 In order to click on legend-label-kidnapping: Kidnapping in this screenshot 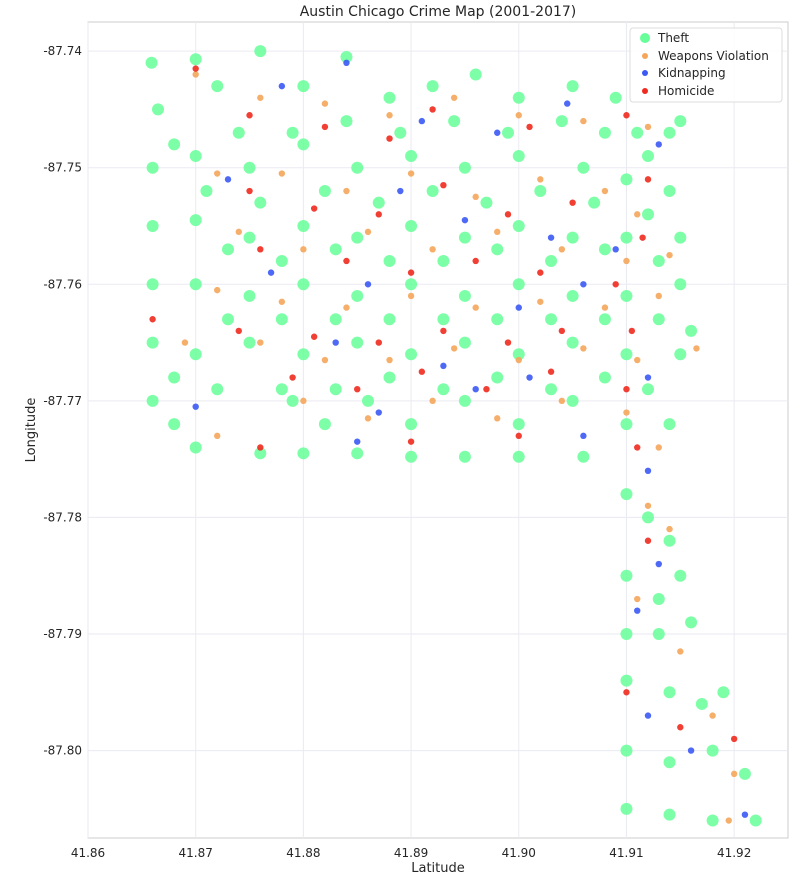, I will do `click(692, 73)`.